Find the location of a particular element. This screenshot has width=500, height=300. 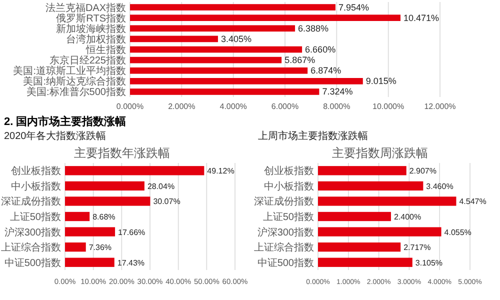

y-tick-label: 法兰克福DAX指数 is located at coordinates (85, 8).